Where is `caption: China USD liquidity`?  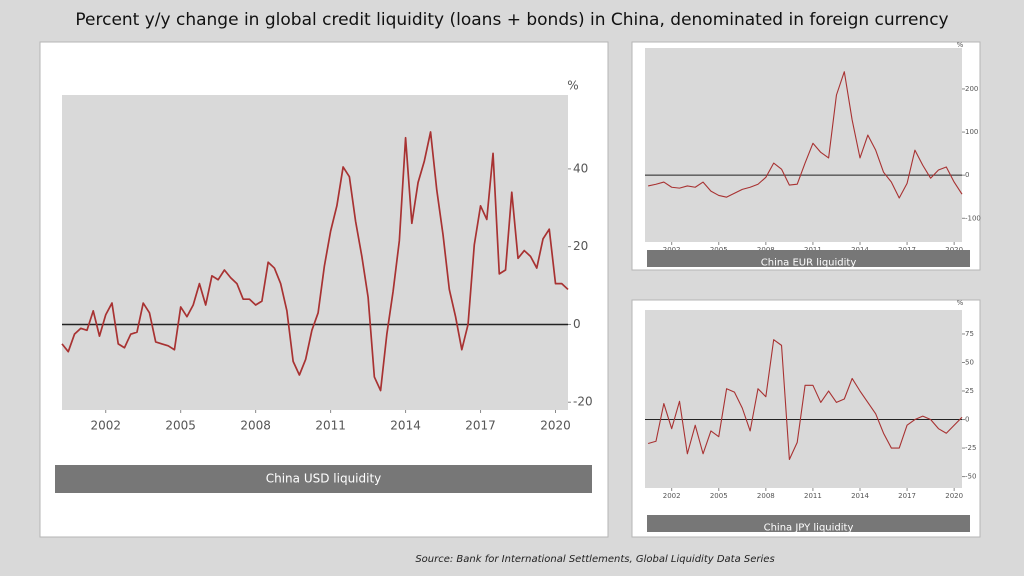
caption: China USD liquidity is located at coordinates (324, 479).